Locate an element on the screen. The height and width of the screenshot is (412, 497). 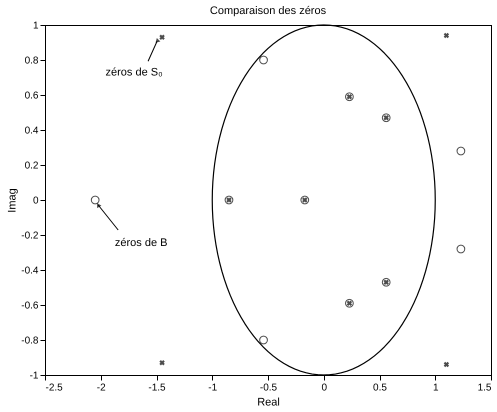
y-tick-label: -0.4 is located at coordinates (30, 271).